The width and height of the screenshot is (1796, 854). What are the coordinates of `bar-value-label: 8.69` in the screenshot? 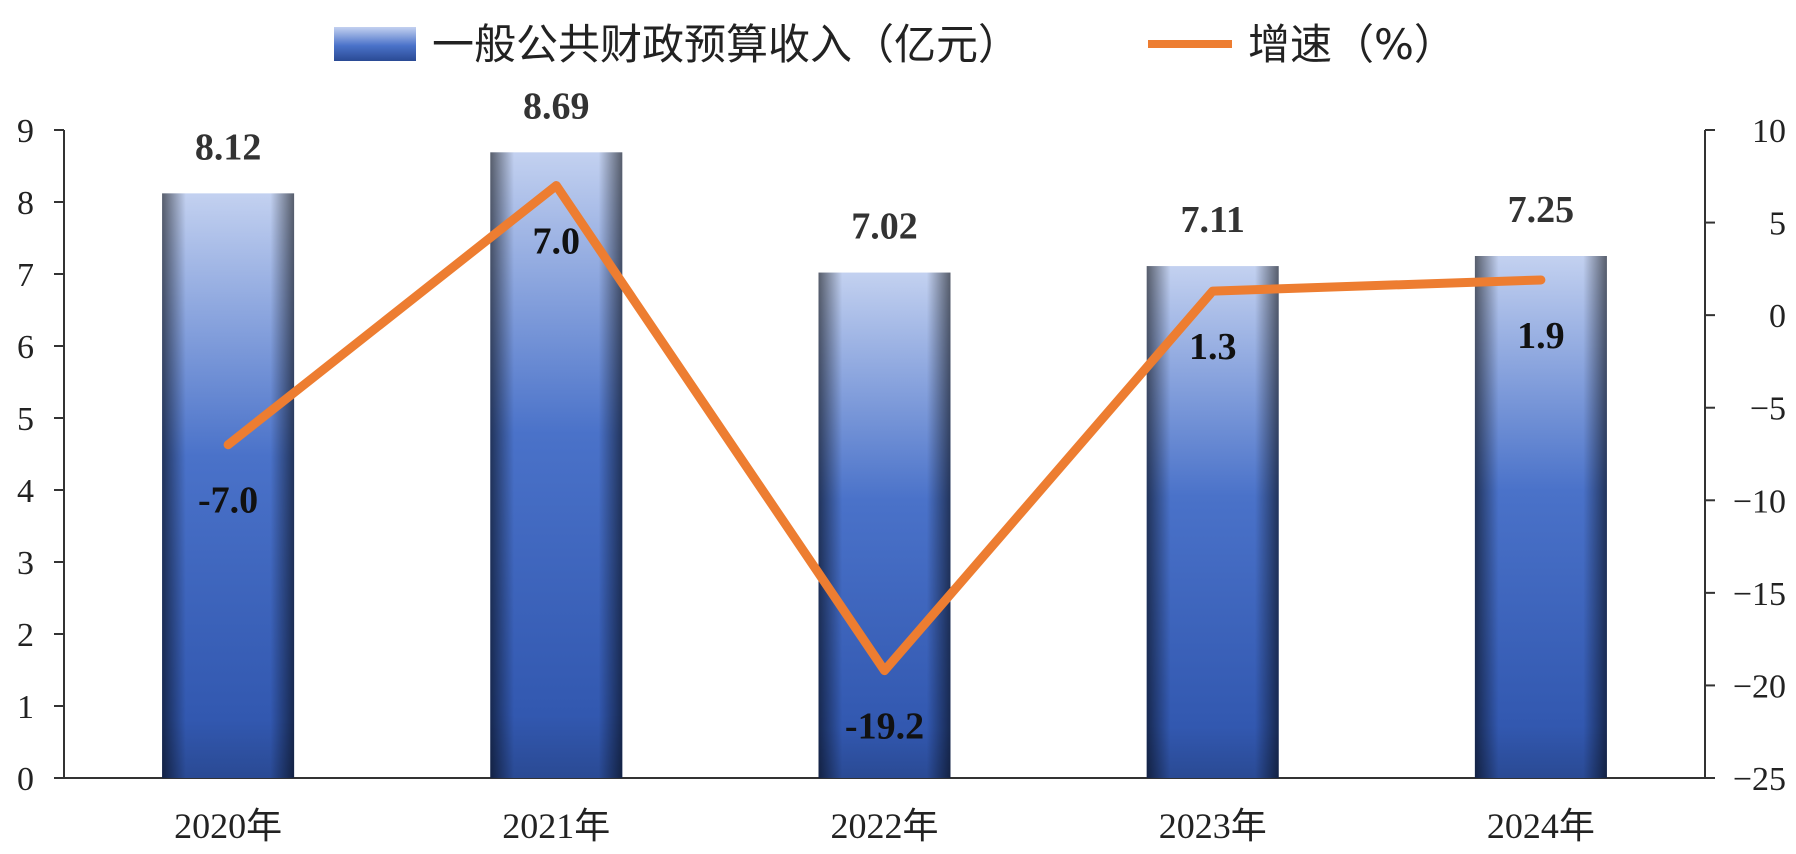 It's located at (556, 106).